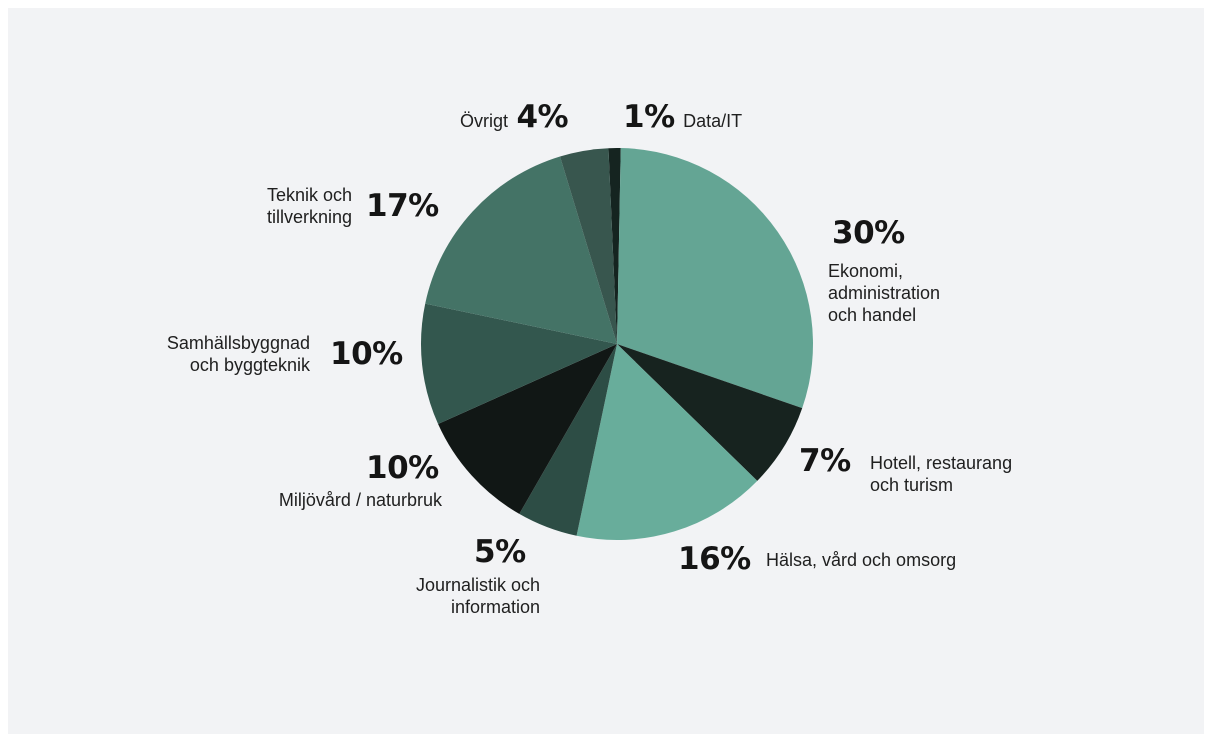 This screenshot has height=736, width=1206. I want to click on value-label-teknik: 17%, so click(402, 206).